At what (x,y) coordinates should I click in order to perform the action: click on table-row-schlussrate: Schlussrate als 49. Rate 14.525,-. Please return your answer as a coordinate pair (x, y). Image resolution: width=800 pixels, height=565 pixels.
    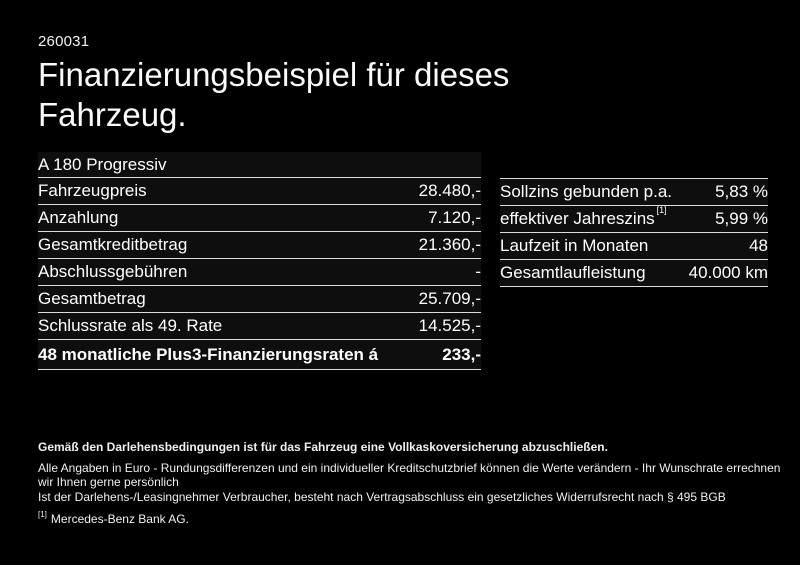
    Looking at the image, I should click on (259, 325).